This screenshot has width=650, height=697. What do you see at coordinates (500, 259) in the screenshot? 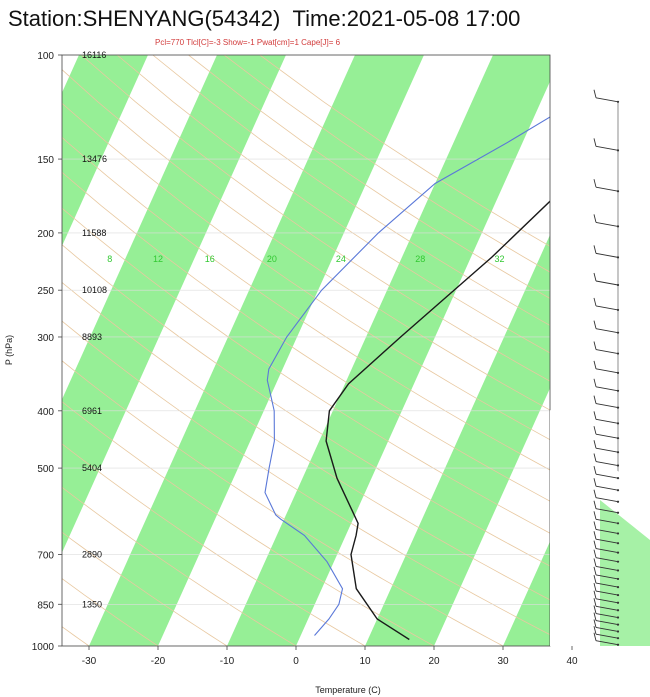
I see `mixing-ratio-label: 32` at bounding box center [500, 259].